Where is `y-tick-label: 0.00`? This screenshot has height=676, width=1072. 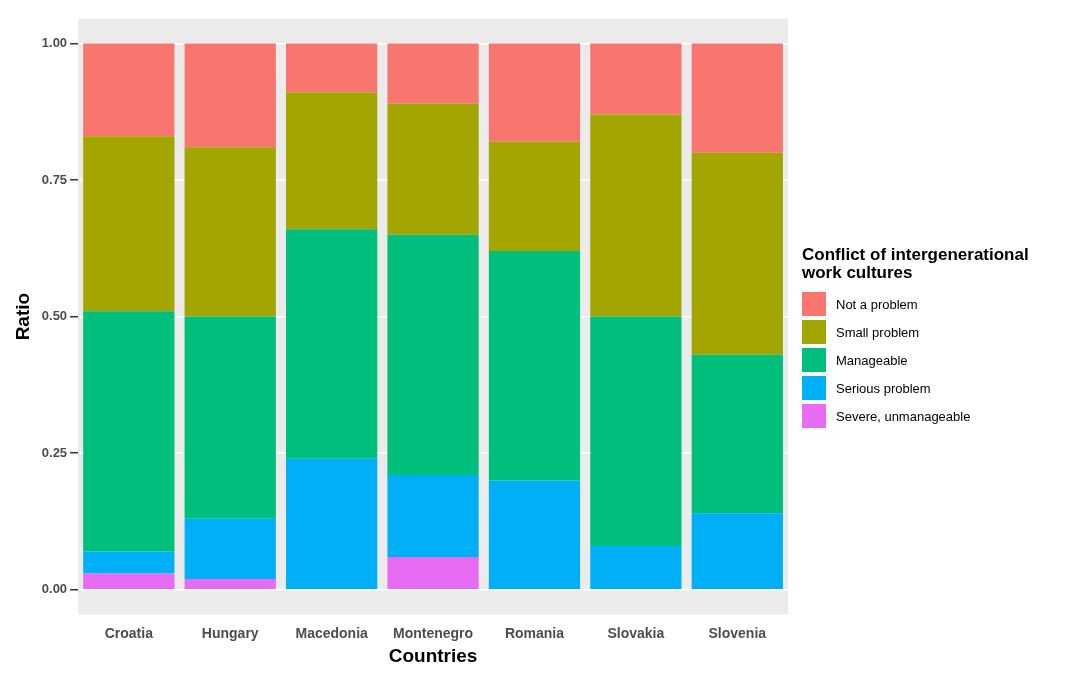 y-tick-label: 0.00 is located at coordinates (54, 589).